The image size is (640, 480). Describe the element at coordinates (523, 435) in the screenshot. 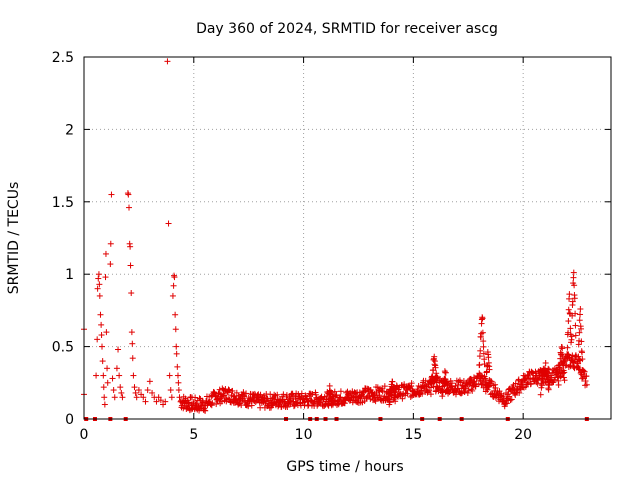

I see `x-tick-label: 20` at that location.